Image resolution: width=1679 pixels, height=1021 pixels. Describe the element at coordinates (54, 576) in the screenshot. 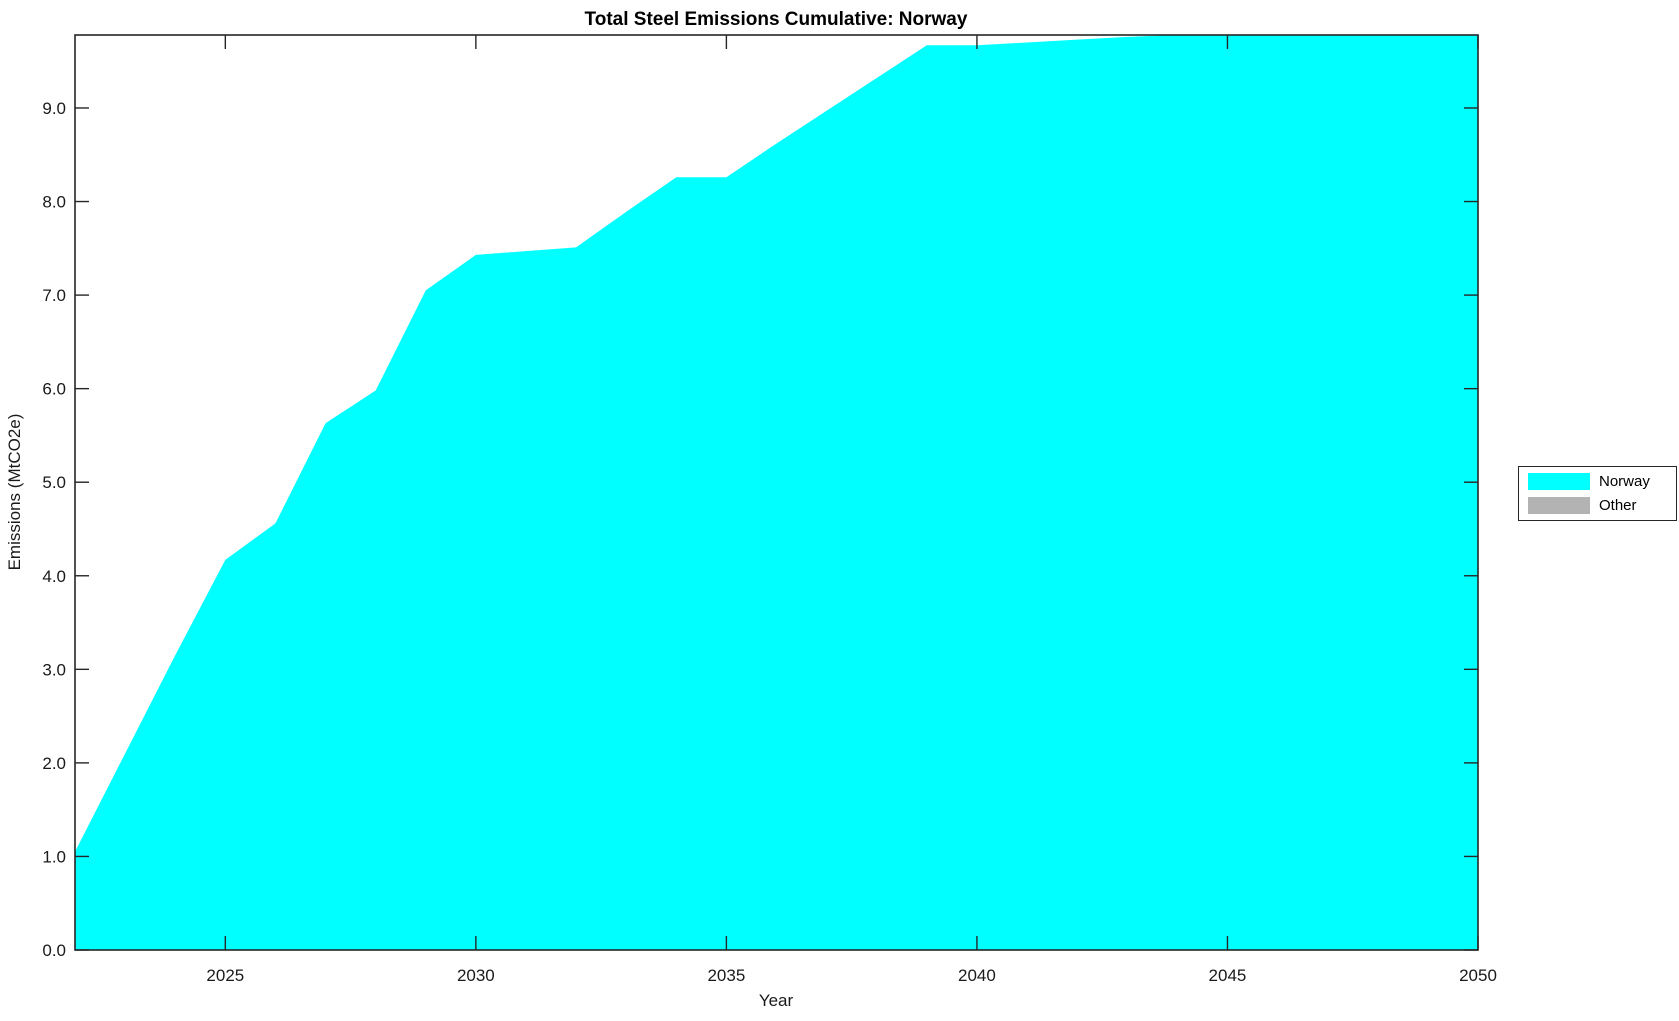

I see `y-tick-label-4.0: 4.0` at that location.